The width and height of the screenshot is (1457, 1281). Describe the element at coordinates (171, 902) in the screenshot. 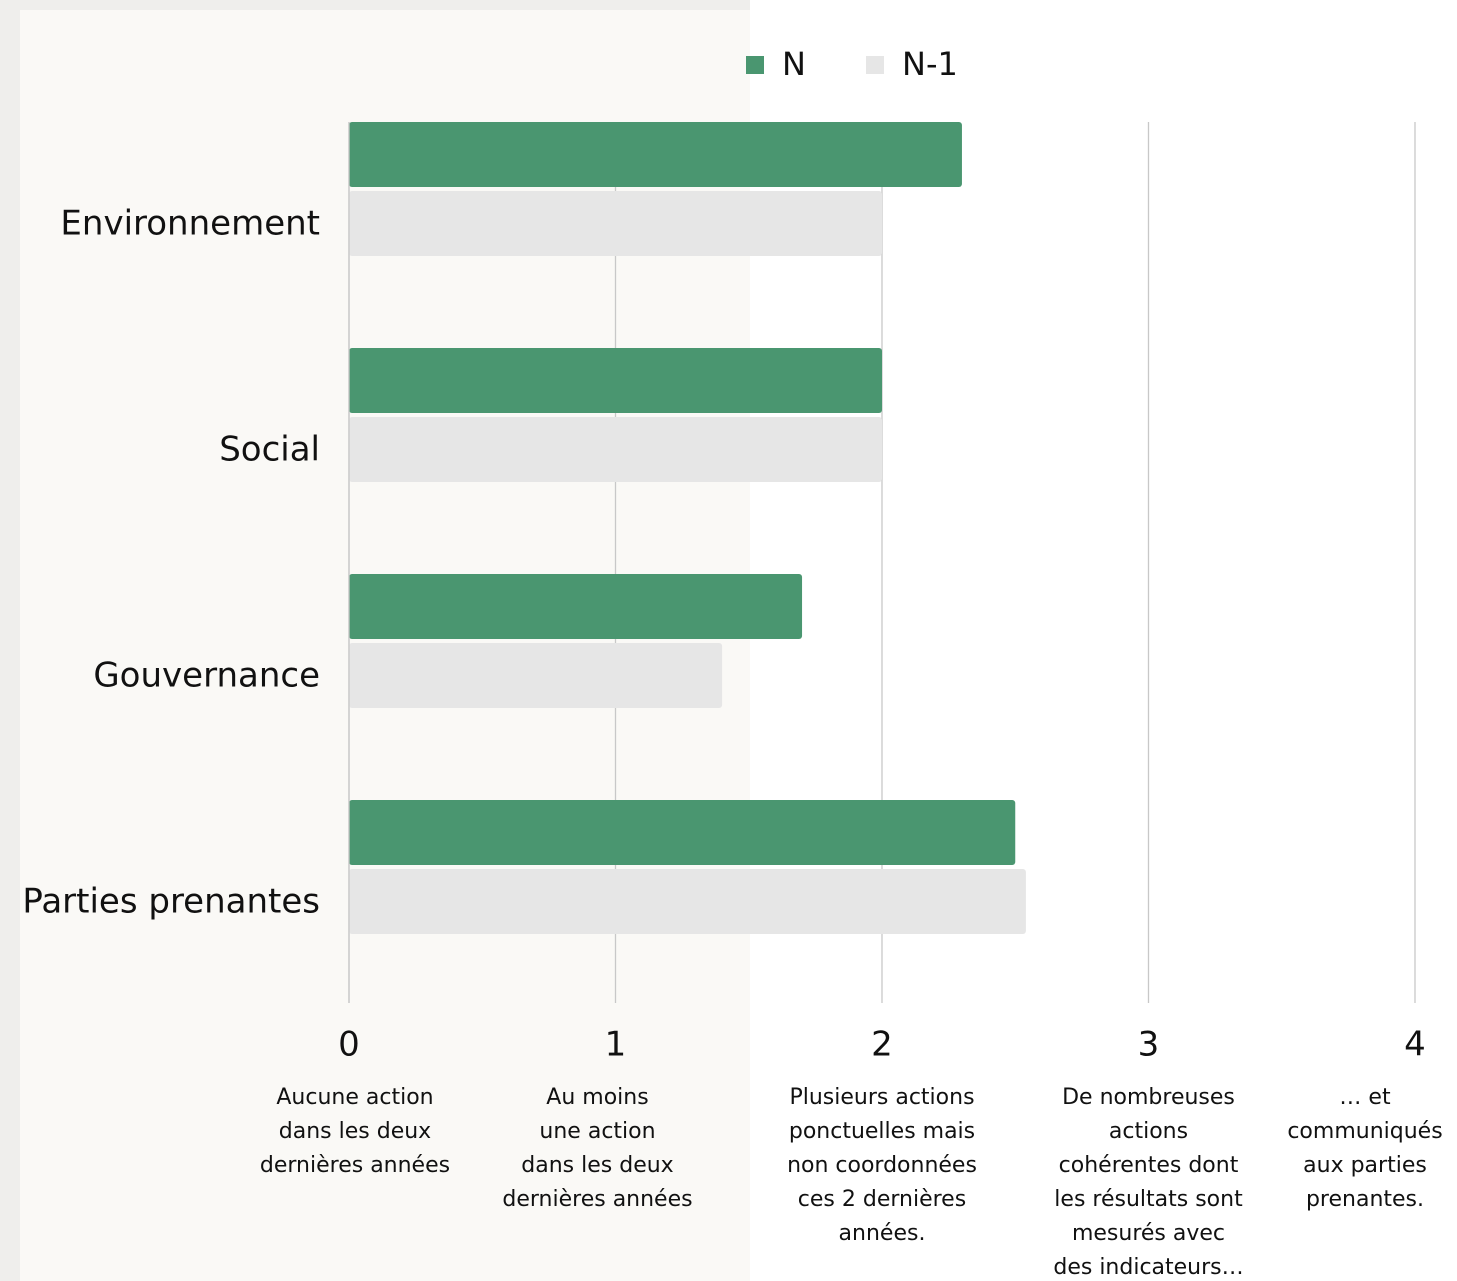

I see `y-tick-label: Parties prenantes` at that location.